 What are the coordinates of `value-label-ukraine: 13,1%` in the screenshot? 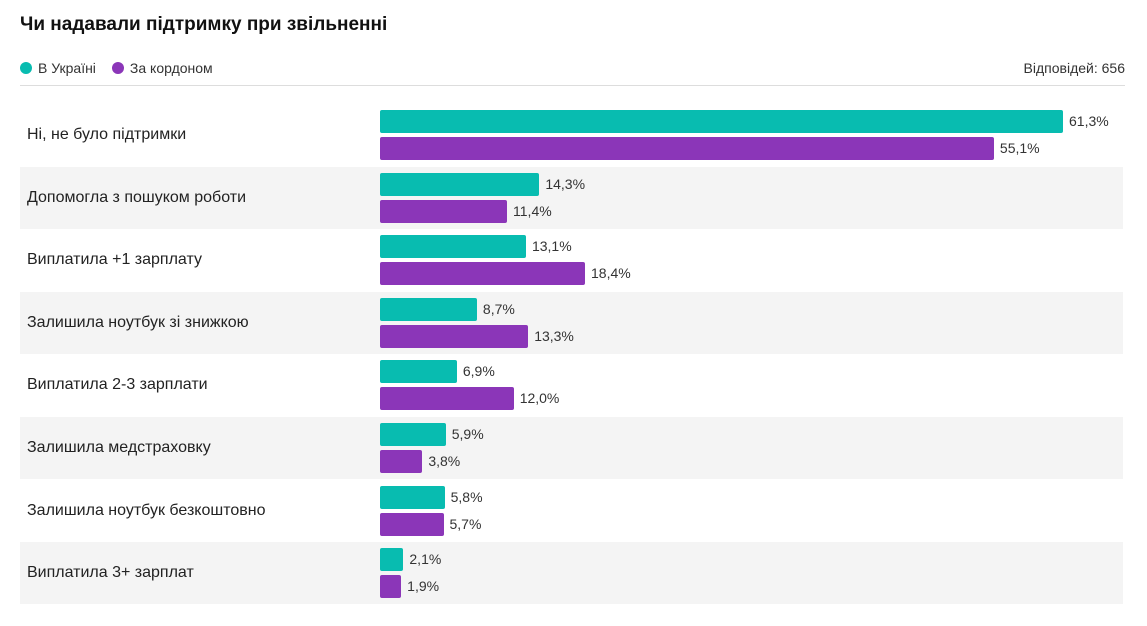 It's located at (551, 246).